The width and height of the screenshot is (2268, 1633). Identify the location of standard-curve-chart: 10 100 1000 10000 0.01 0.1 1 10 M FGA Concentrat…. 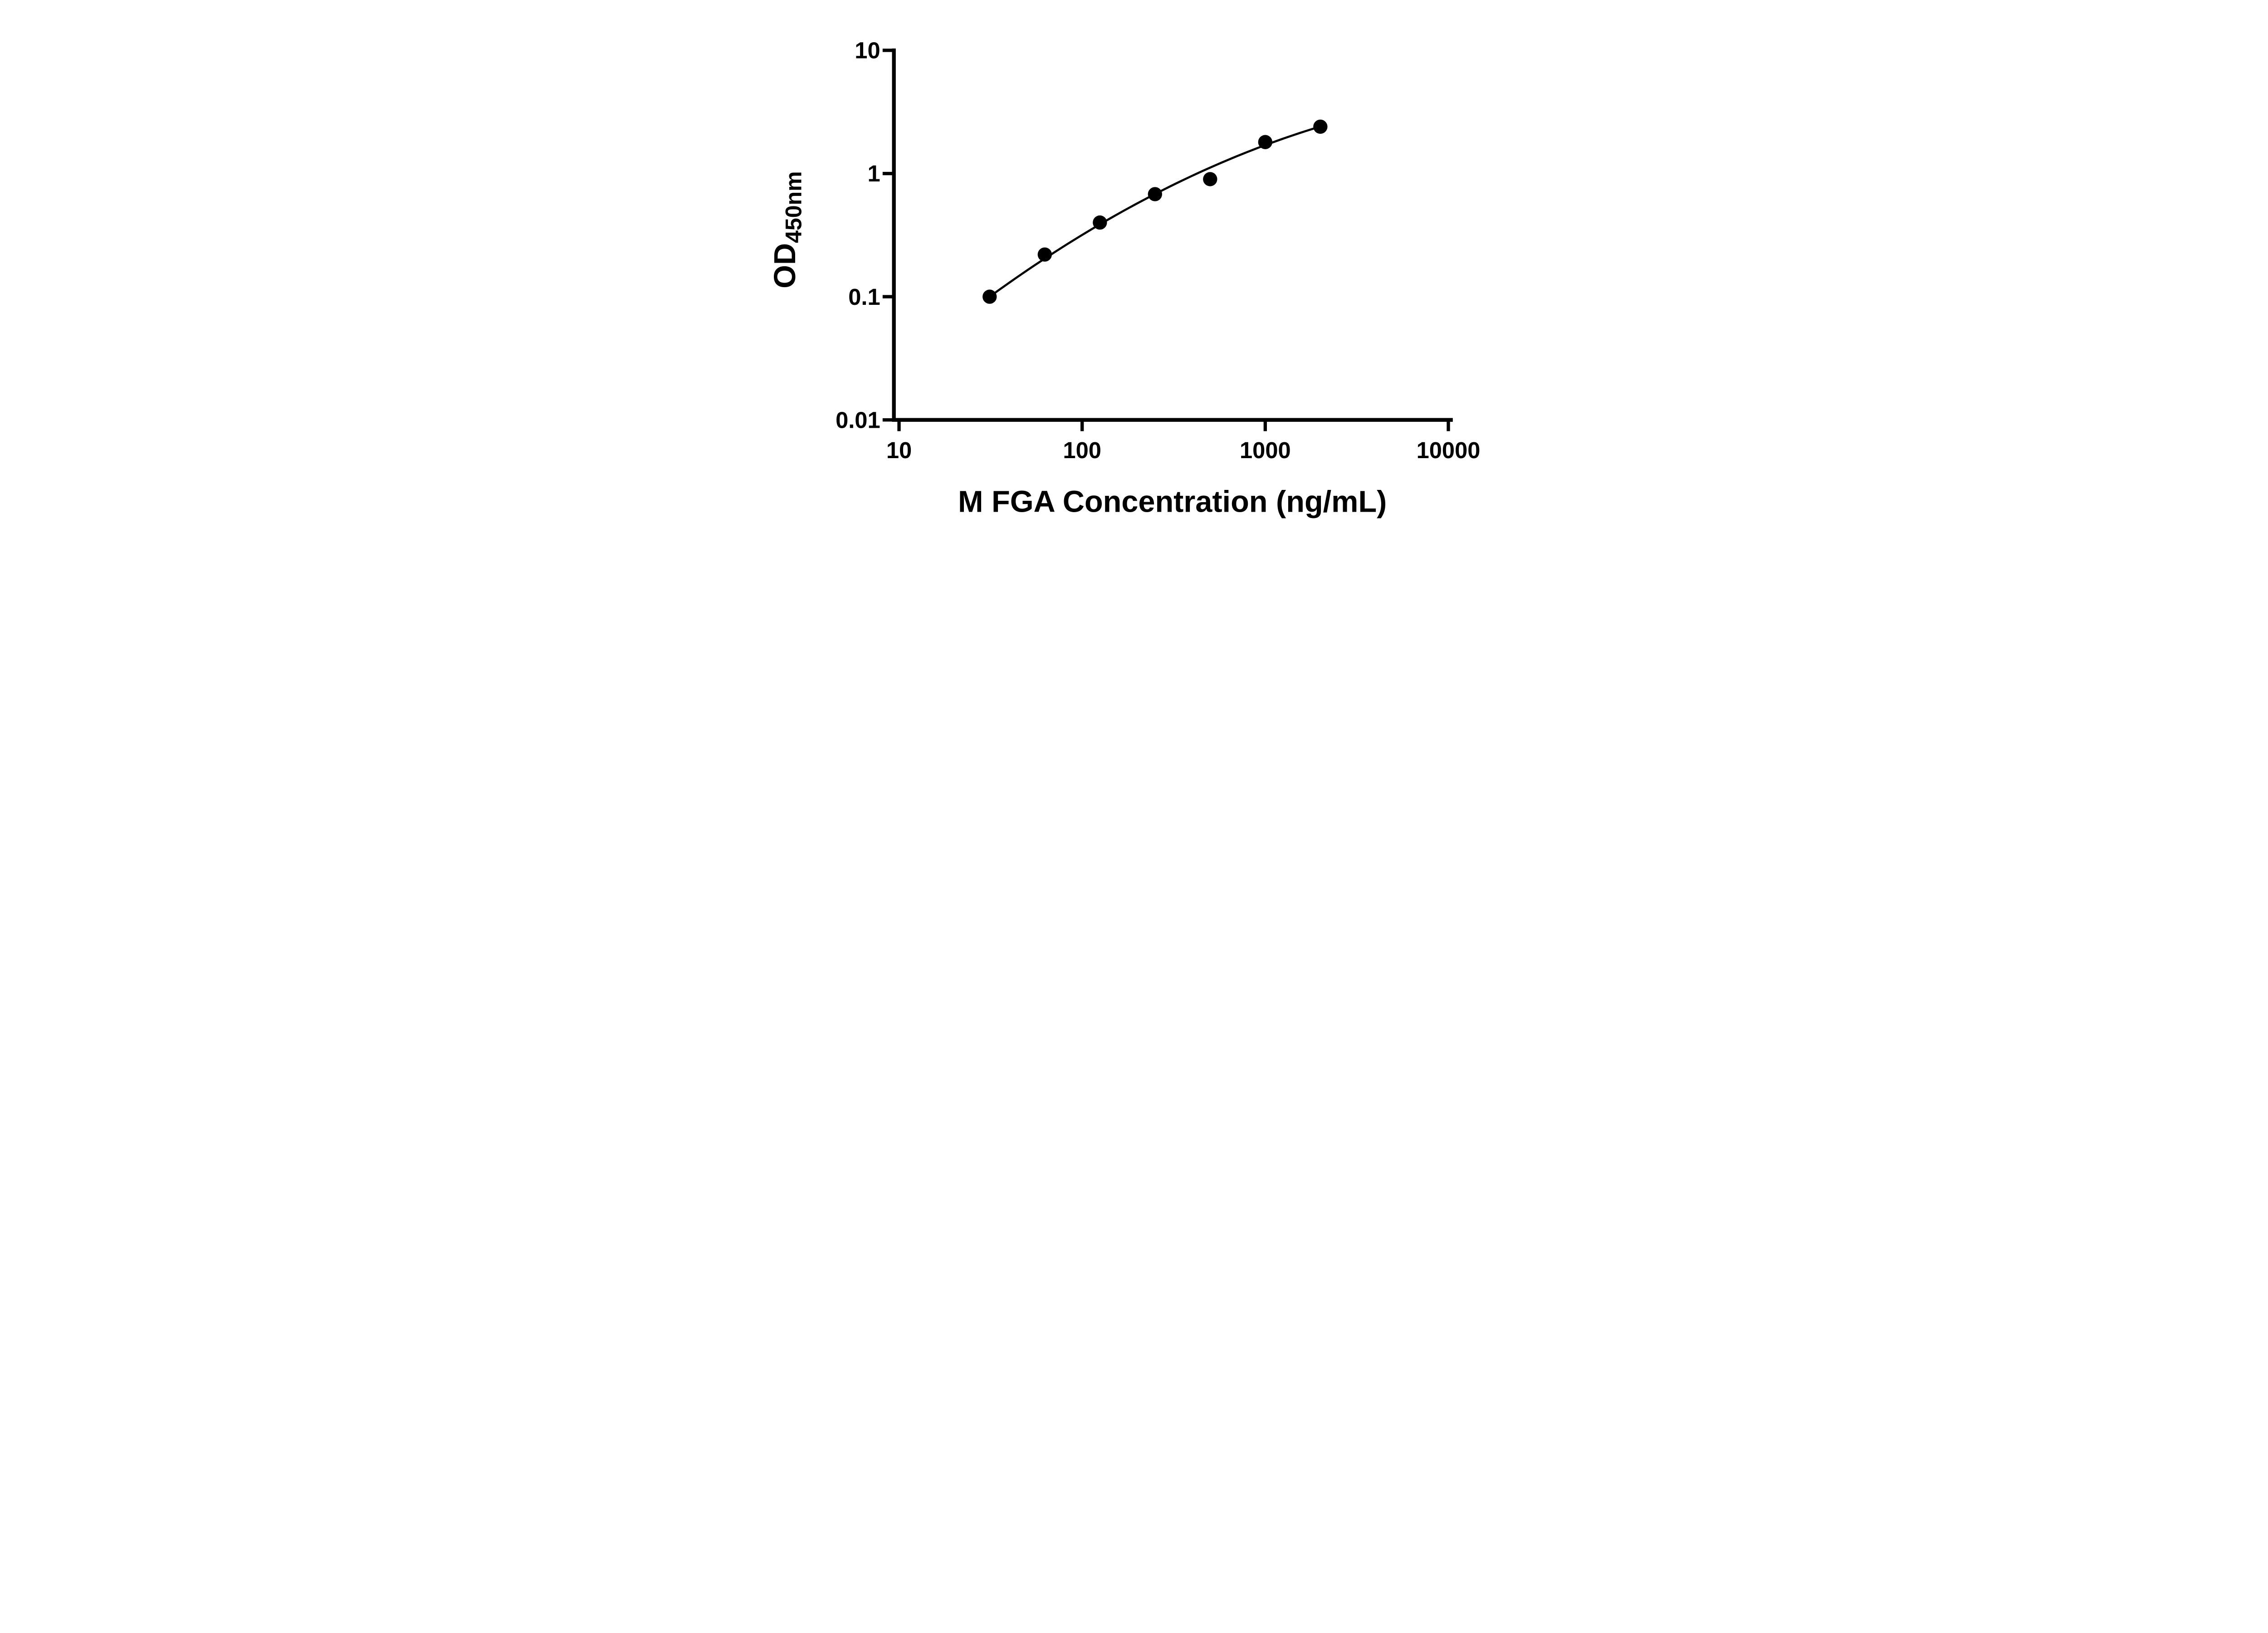
(1134, 272).